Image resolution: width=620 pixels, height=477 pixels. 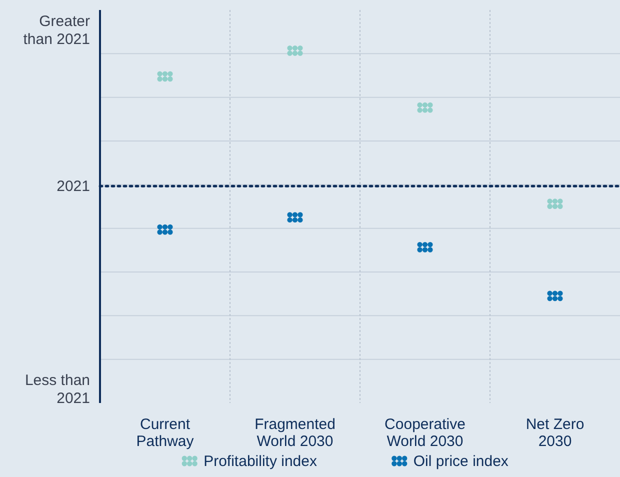 What do you see at coordinates (261, 461) in the screenshot?
I see `legend-label: Profitability index` at bounding box center [261, 461].